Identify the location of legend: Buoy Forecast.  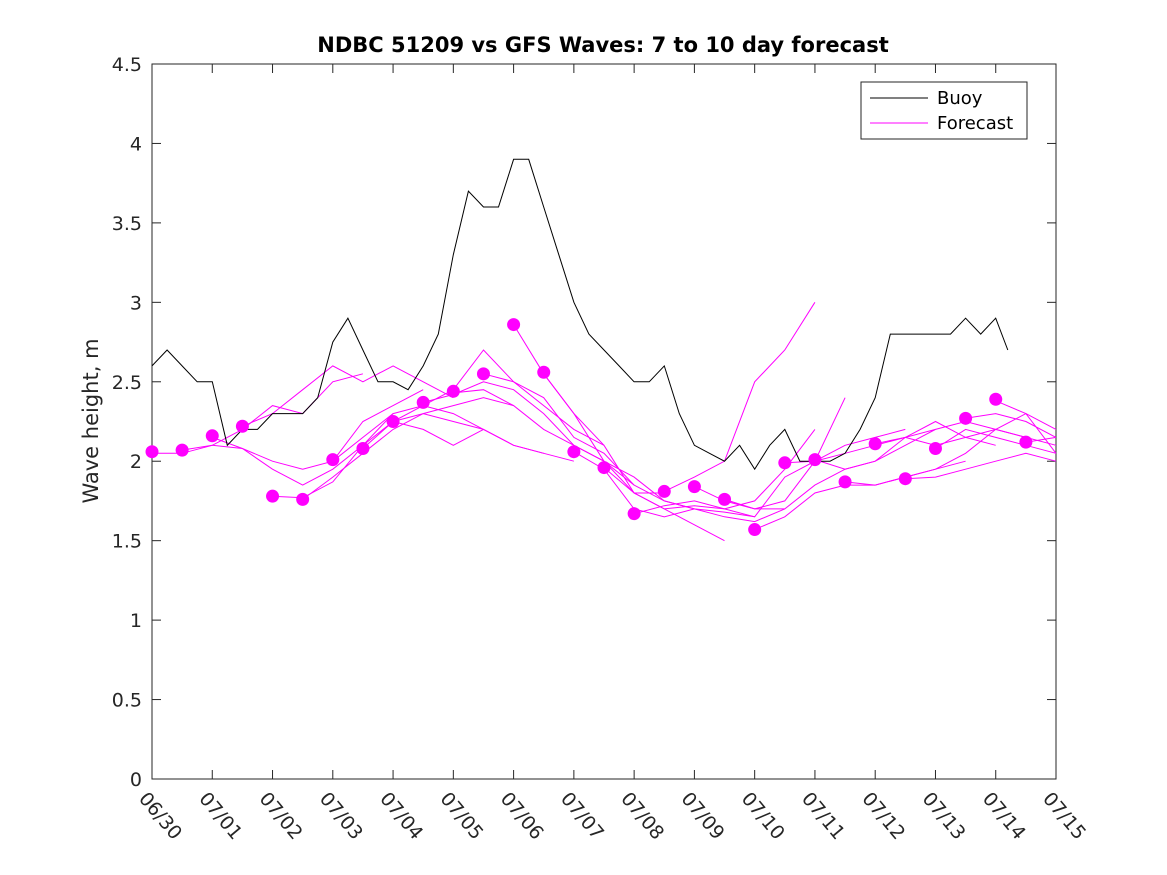
(944, 110).